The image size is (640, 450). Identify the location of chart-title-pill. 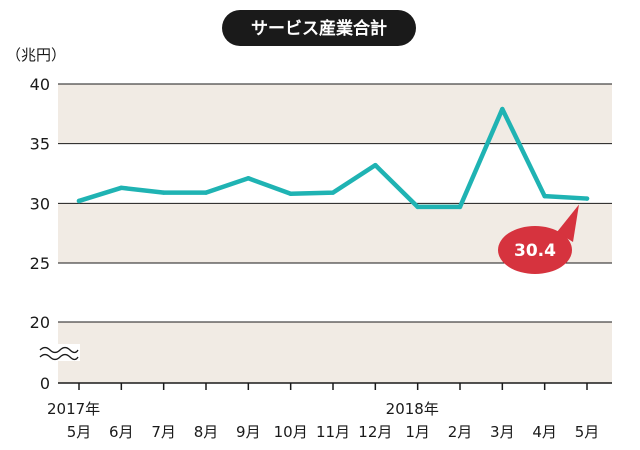
(319, 28).